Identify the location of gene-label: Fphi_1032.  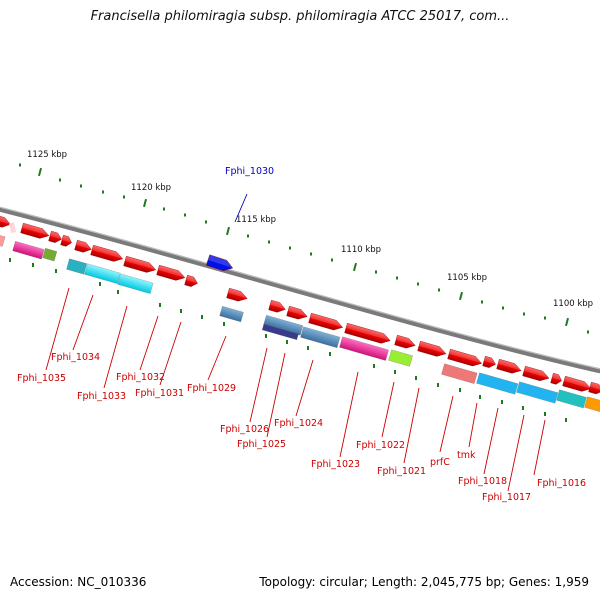
(140, 377).